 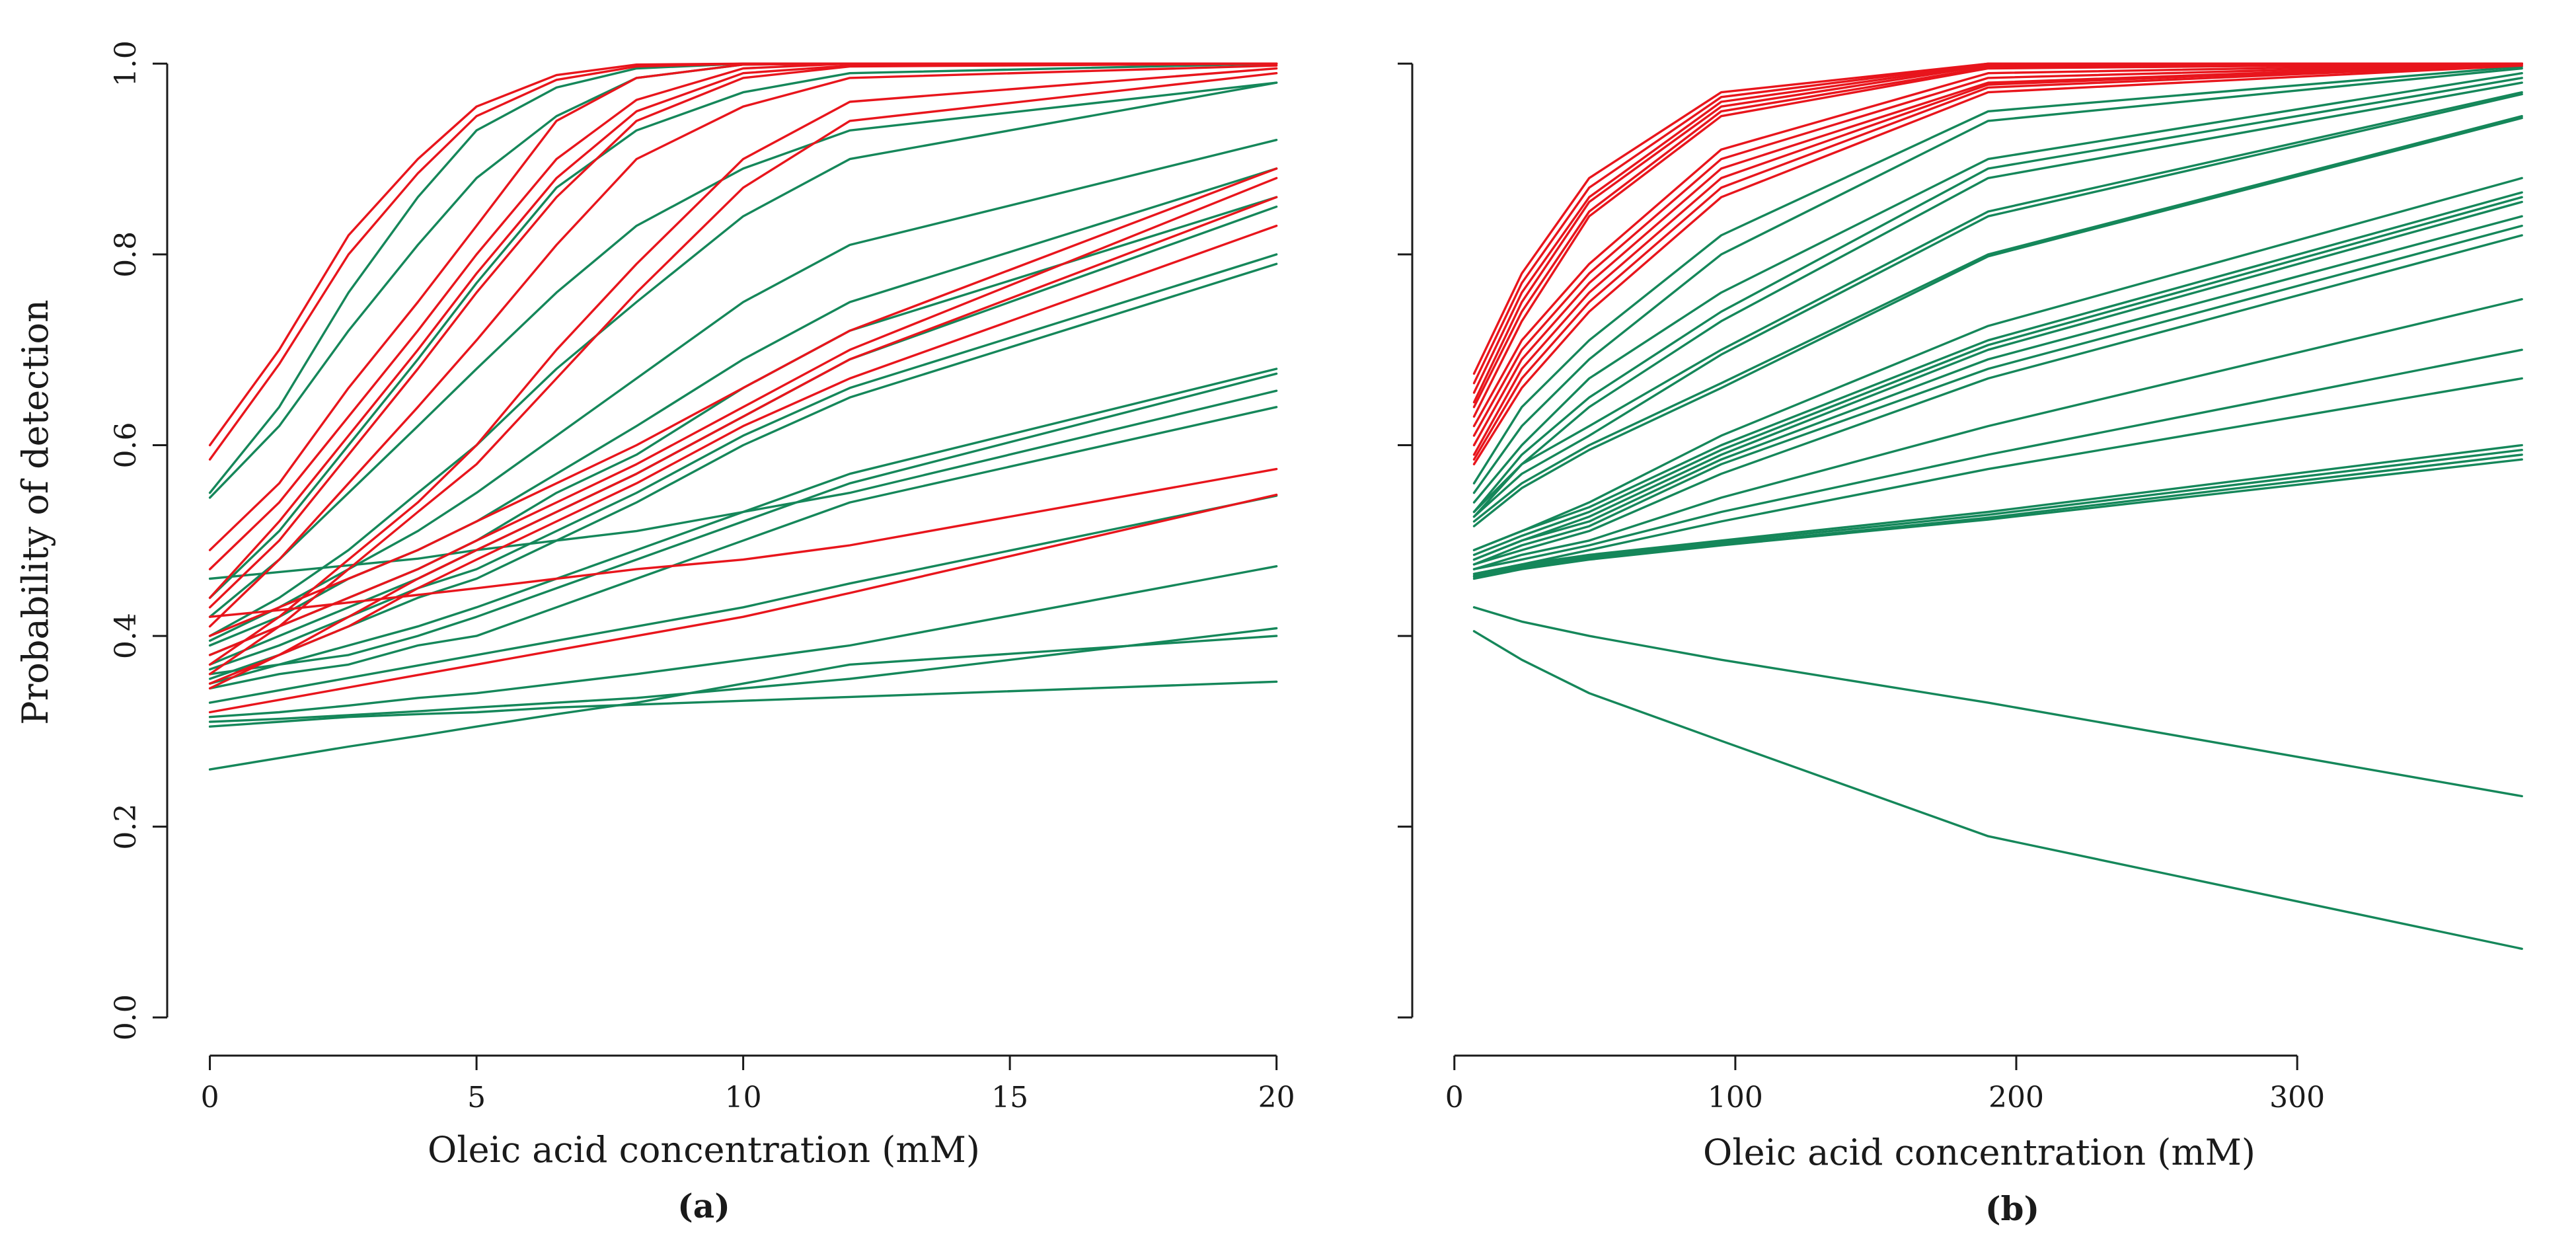 I want to click on x-tick-label: 10, so click(x=743, y=1097).